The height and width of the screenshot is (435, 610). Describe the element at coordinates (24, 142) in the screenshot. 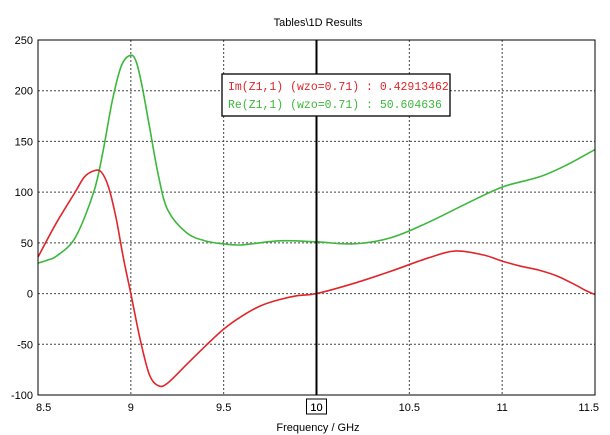

I see `y-tick-label: 150` at that location.